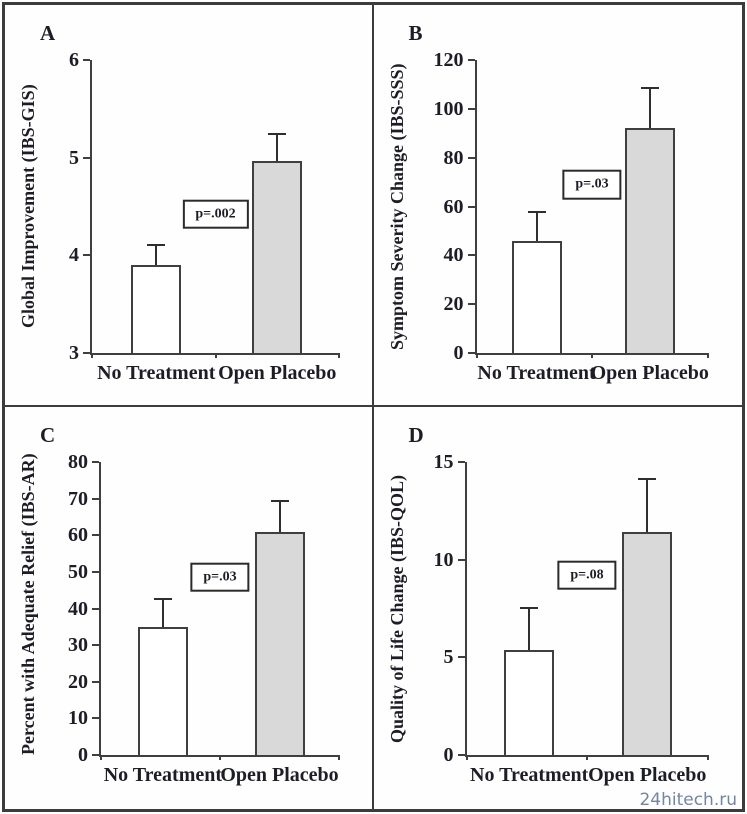  I want to click on y-axis-tick-label: 6, so click(74, 60).